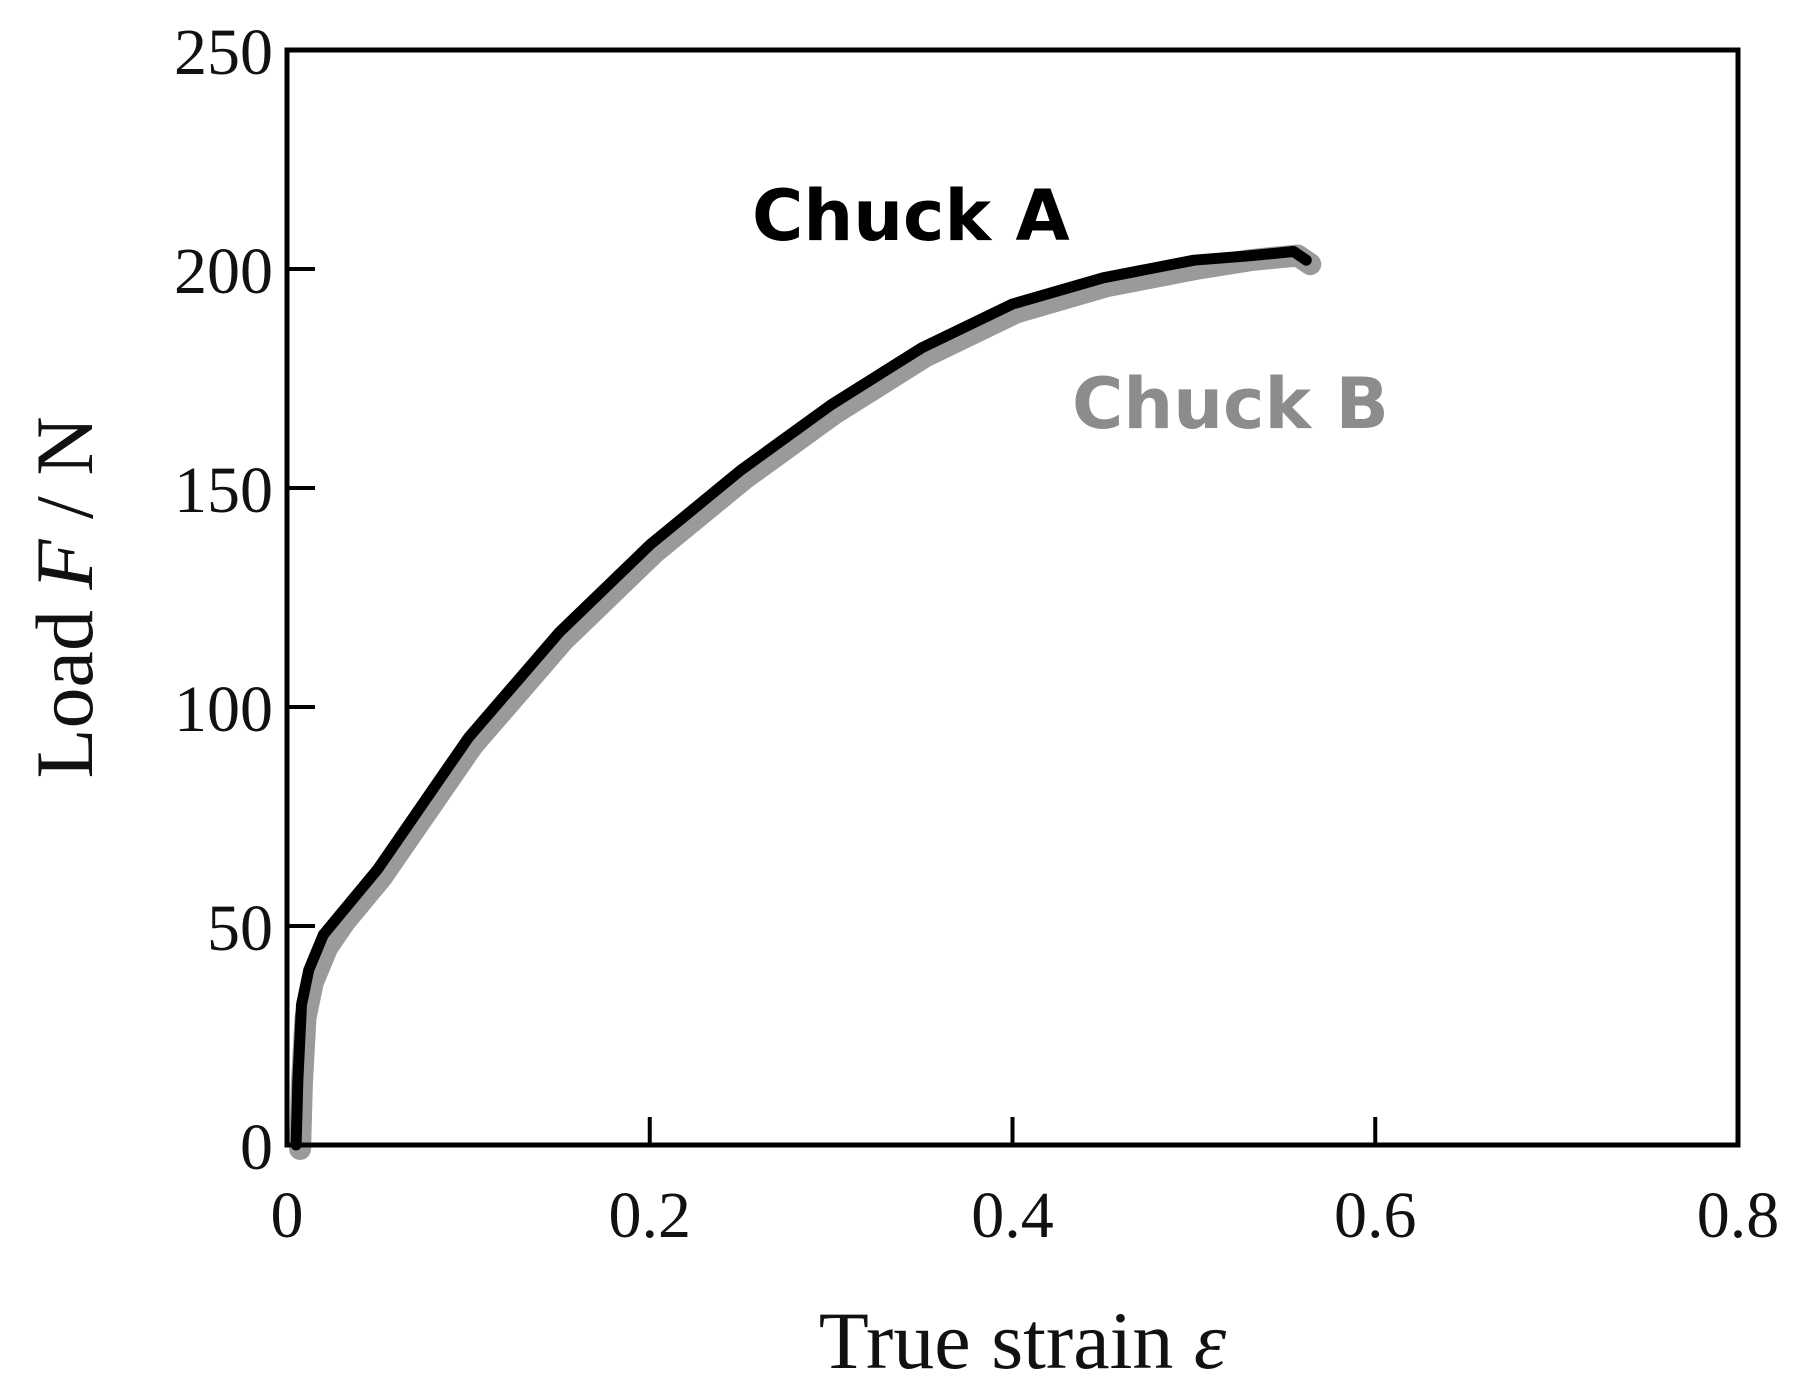  What do you see at coordinates (1375, 1215) in the screenshot?
I see `x-tick-label: 0.6` at bounding box center [1375, 1215].